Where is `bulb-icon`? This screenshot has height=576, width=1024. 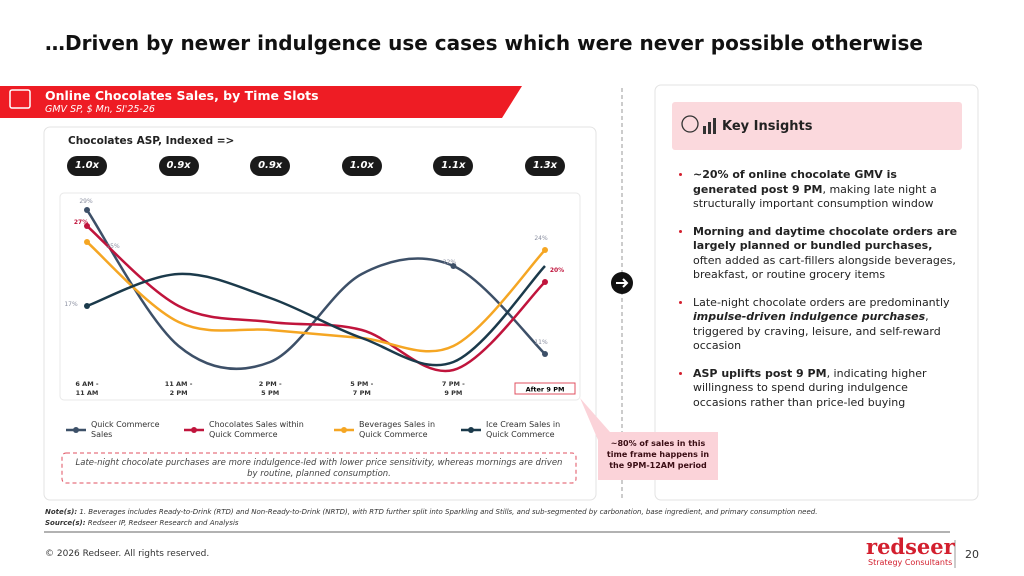 bulb-icon is located at coordinates (690, 124).